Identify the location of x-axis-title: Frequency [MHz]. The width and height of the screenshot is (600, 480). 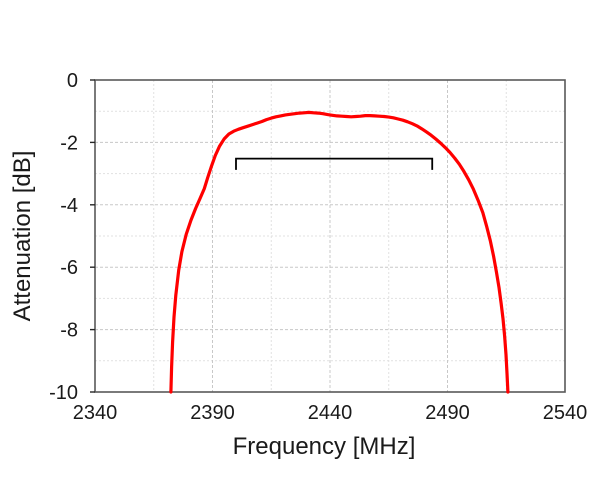
(324, 446).